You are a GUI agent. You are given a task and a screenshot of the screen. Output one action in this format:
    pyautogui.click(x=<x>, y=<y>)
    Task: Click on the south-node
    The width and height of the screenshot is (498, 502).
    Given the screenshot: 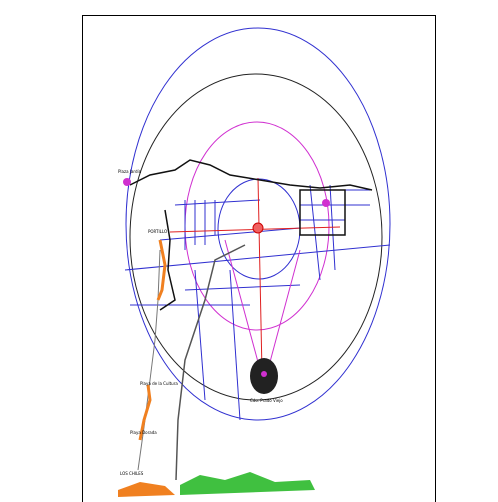 What is the action you would take?
    pyautogui.click(x=264, y=374)
    